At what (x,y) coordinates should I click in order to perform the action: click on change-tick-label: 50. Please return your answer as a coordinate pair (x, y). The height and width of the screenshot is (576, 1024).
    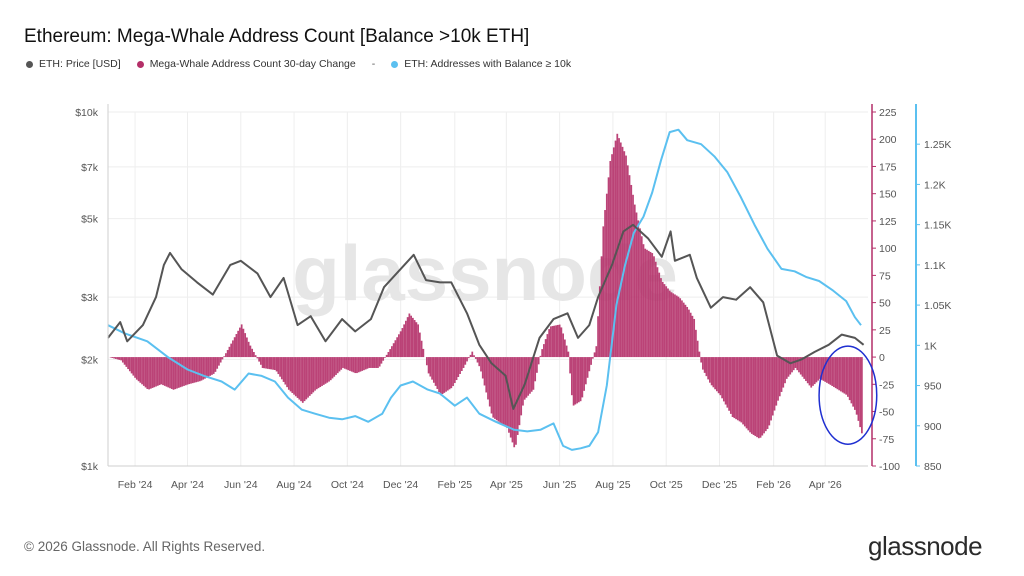
    Looking at the image, I should click on (885, 304).